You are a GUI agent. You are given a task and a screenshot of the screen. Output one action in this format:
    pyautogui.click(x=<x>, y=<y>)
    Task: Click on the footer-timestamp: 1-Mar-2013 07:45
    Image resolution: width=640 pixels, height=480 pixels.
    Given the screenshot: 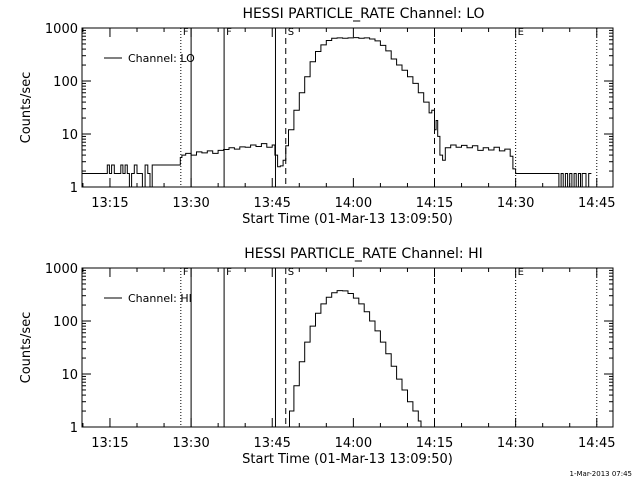 What is the action you would take?
    pyautogui.click(x=600, y=474)
    